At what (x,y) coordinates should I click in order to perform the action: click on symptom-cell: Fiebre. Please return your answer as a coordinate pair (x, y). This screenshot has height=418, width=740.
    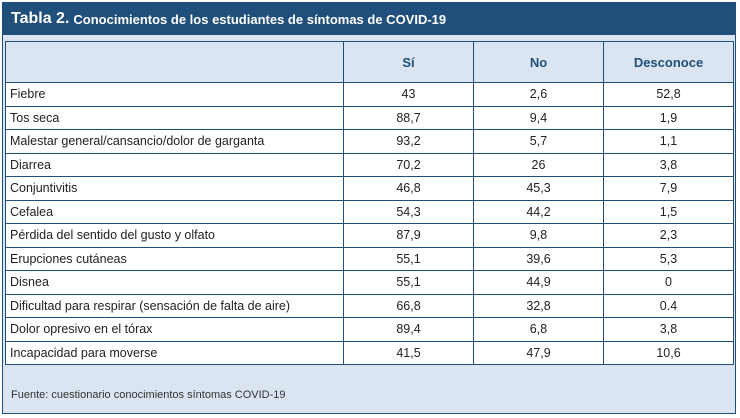
    Looking at the image, I should click on (174, 94).